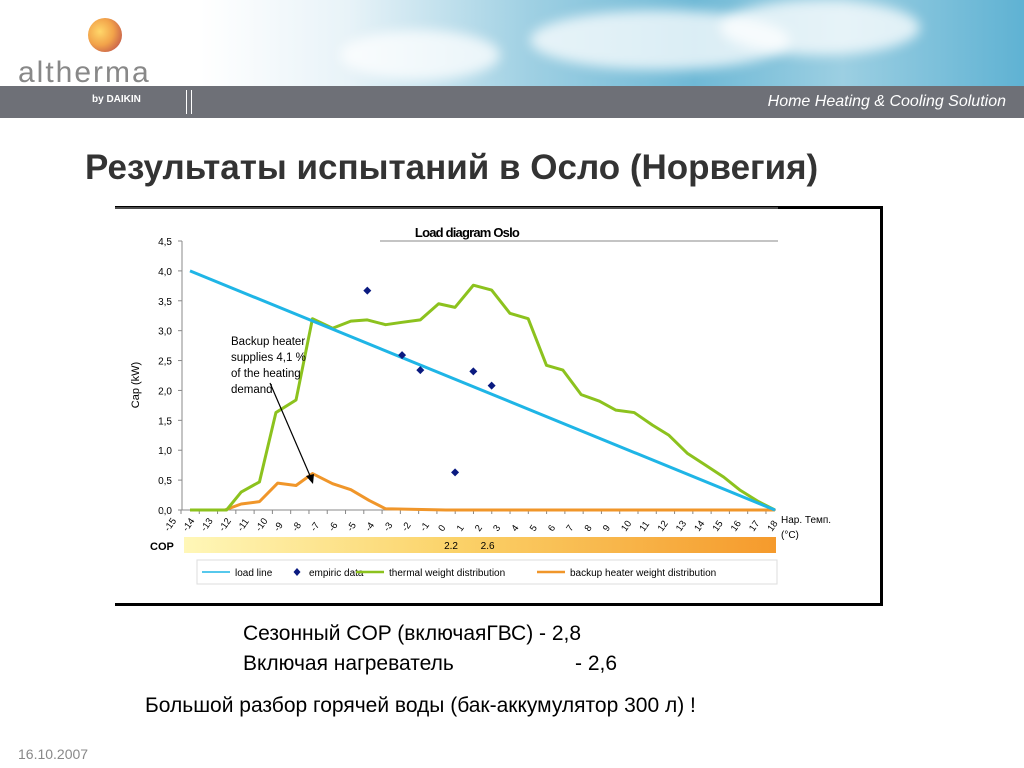 The height and width of the screenshot is (768, 1024). I want to click on chart-title: Load diagram Oslo, so click(467, 232).